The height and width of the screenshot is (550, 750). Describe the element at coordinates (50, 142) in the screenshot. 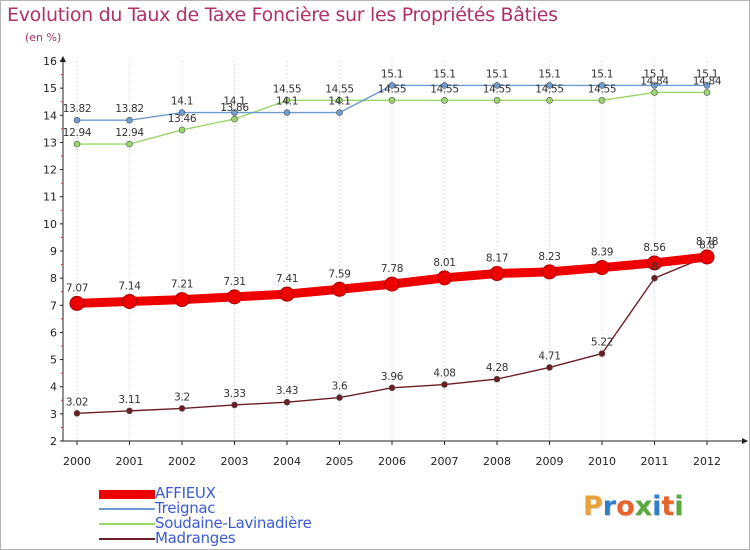

I see `y-tick-label: 13` at that location.